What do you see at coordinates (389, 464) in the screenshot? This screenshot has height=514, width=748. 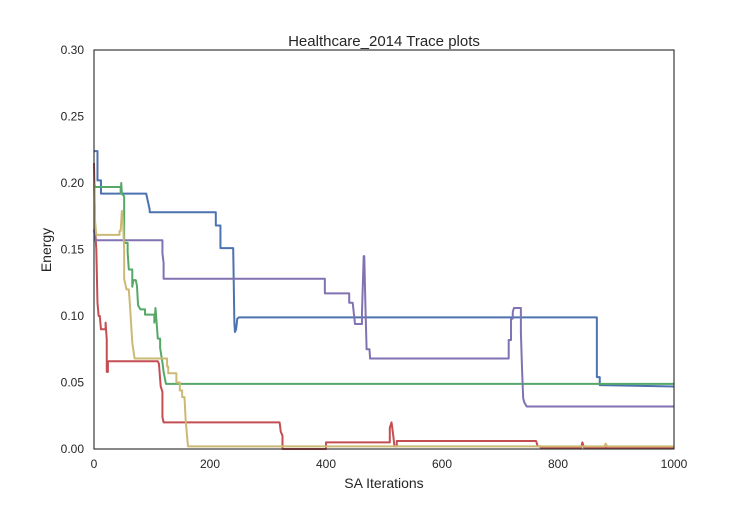 I see `x-axis-ticks: 0 200 400 600 800 1000` at bounding box center [389, 464].